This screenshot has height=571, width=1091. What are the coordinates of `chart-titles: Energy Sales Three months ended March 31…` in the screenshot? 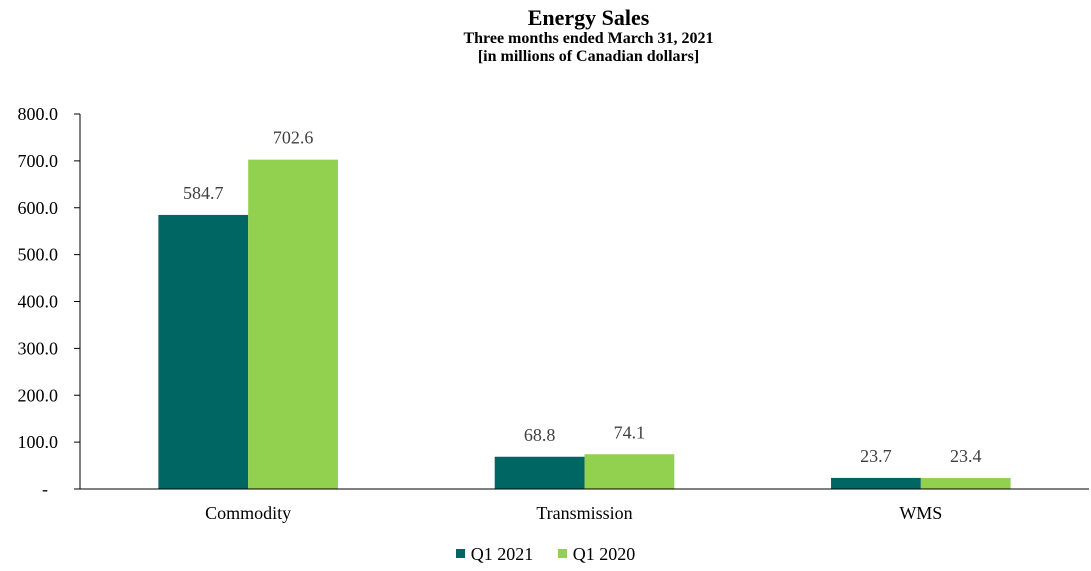 It's located at (545, 36).